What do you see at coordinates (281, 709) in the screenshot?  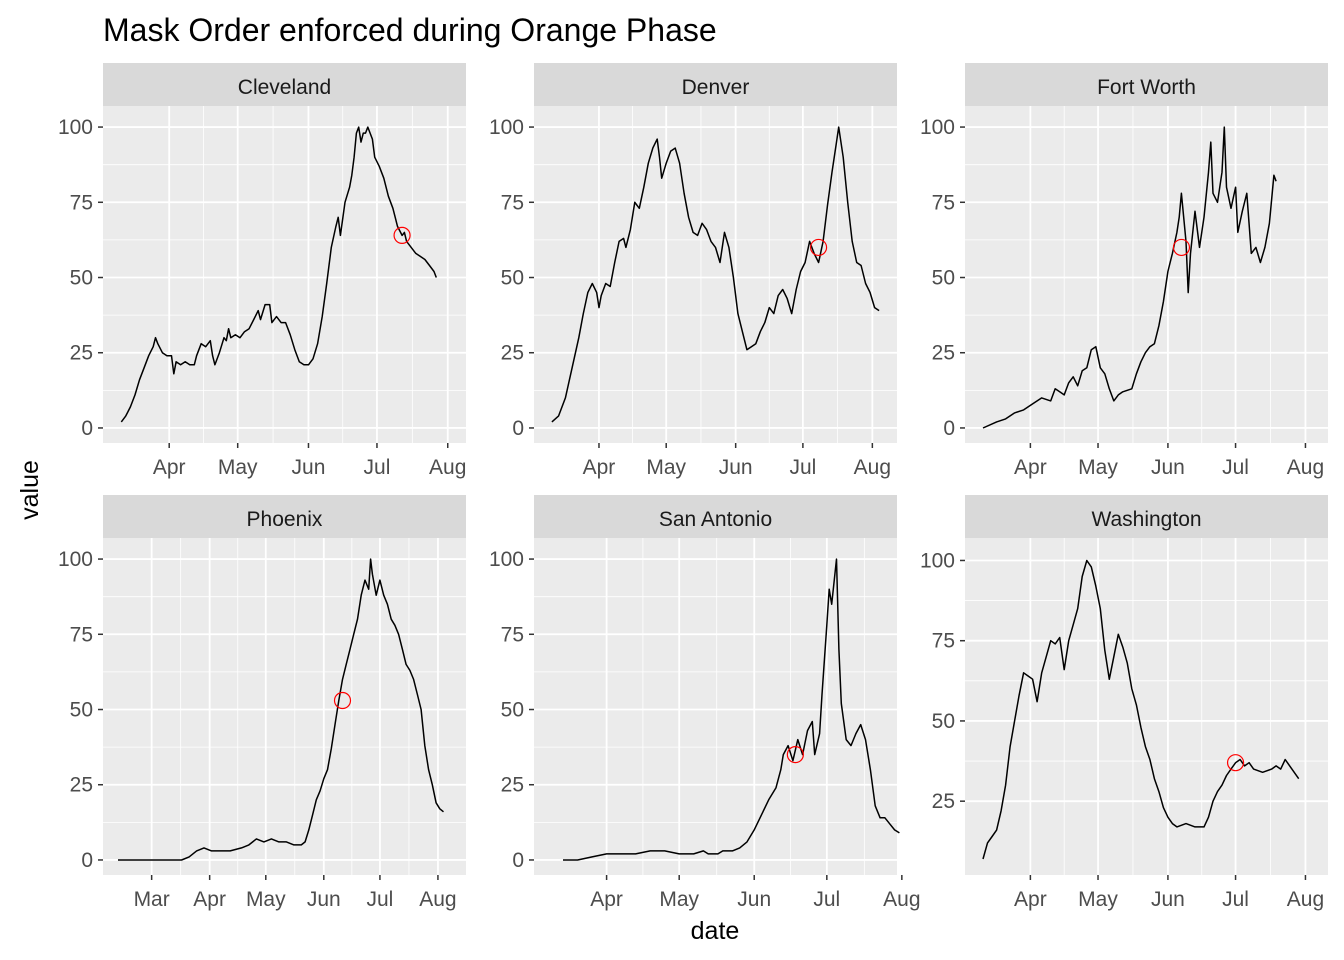 I see `series-line-phoenix` at bounding box center [281, 709].